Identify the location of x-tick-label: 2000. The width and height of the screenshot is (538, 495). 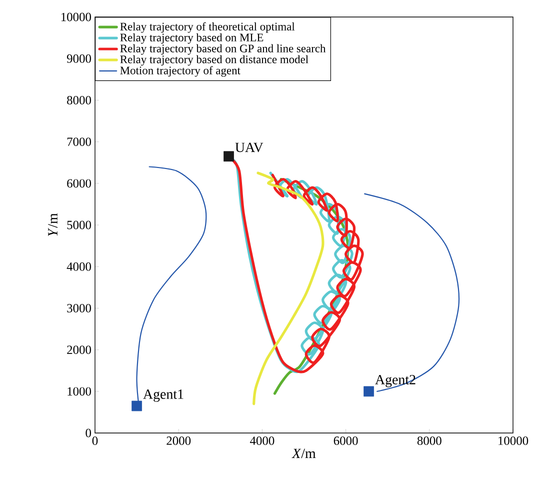
(178, 440).